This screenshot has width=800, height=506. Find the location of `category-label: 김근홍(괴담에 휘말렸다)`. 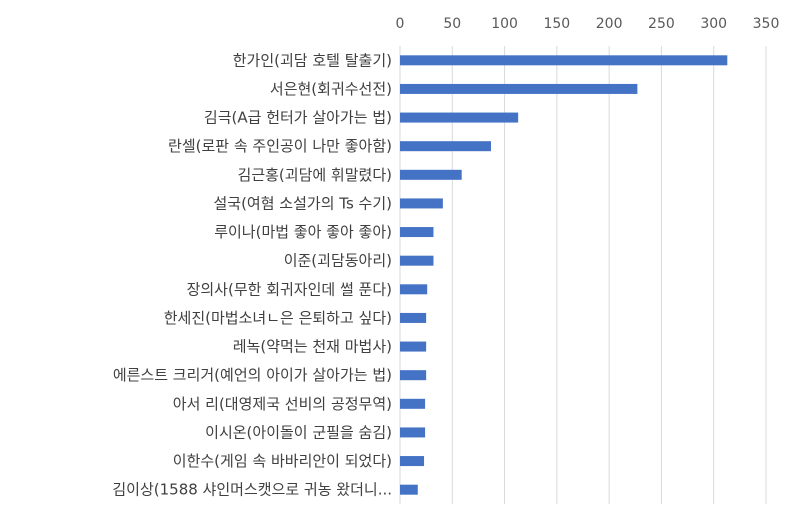

category-label: 김근홍(괴담에 휘말렸다) is located at coordinates (315, 175).